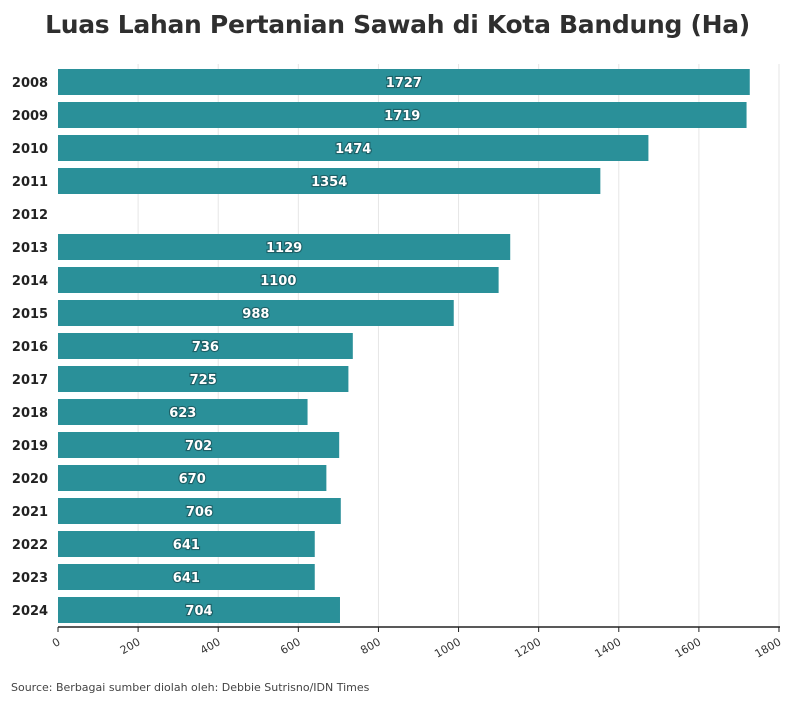  I want to click on bar-value-label: 988, so click(255, 314).